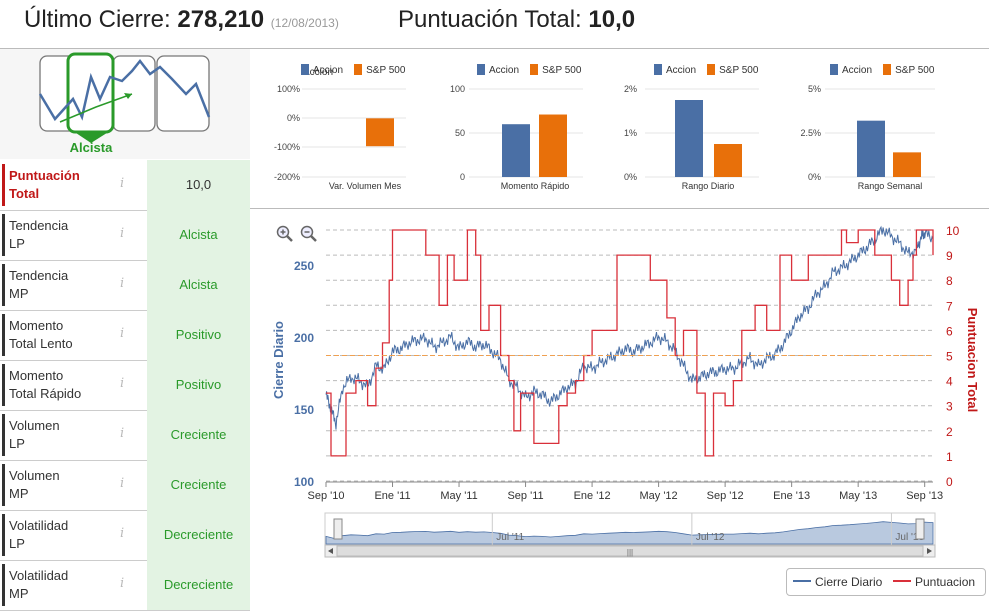 This screenshot has width=989, height=611. What do you see at coordinates (304, 266) in the screenshot?
I see `y-tick-label: 250` at bounding box center [304, 266].